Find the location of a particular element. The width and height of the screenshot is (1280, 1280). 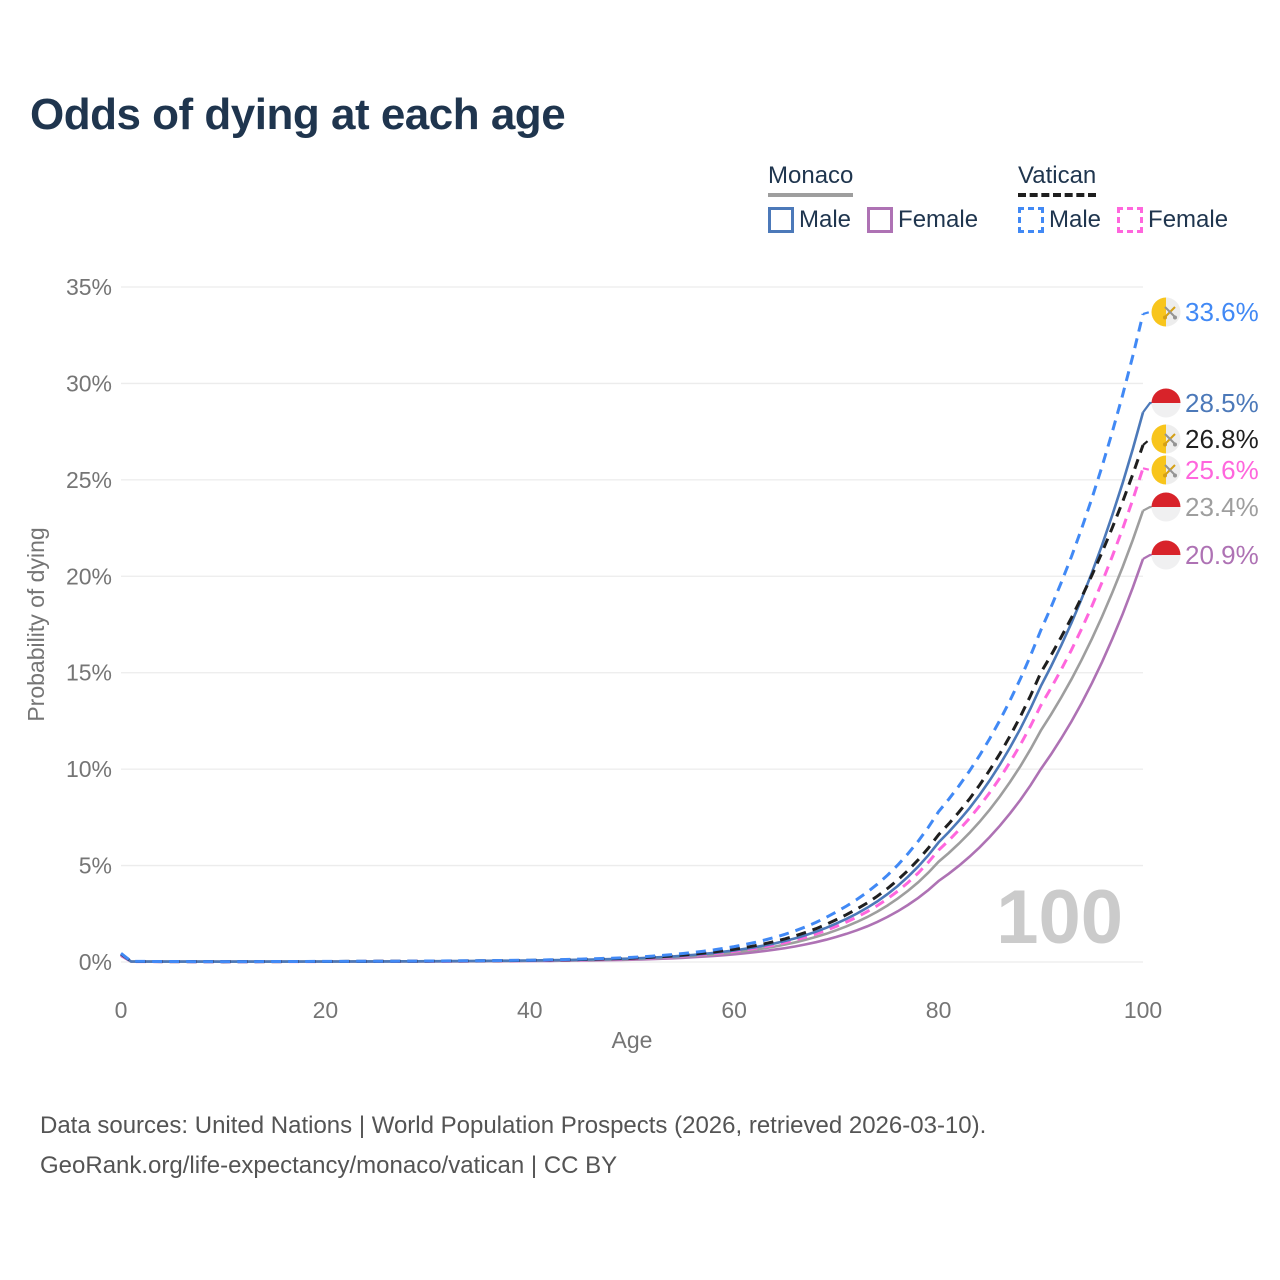

y-tick-label: 15% is located at coordinates (89, 673).